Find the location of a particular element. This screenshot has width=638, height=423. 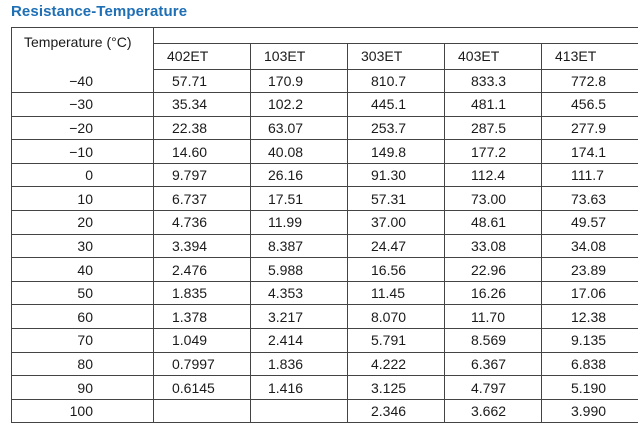

resistance-cell: 8.569 is located at coordinates (493, 341).